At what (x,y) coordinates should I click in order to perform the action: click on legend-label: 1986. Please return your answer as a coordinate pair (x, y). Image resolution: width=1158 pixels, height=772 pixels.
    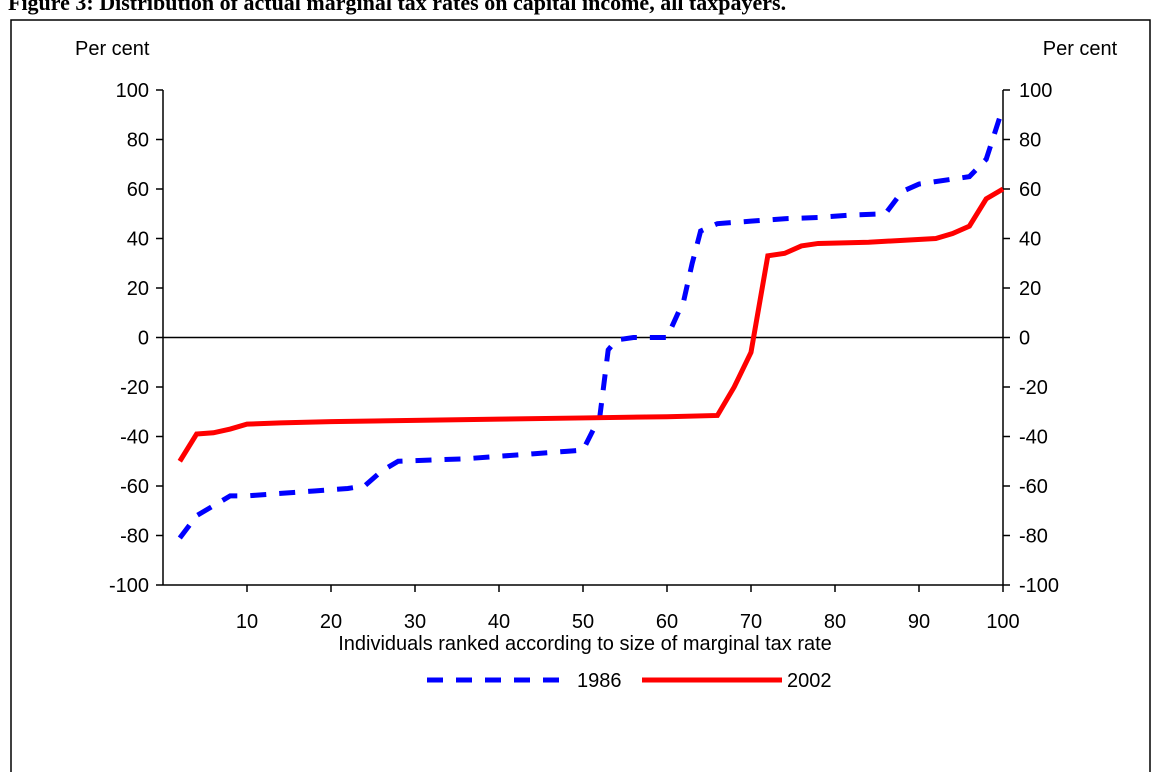
    Looking at the image, I should click on (599, 681).